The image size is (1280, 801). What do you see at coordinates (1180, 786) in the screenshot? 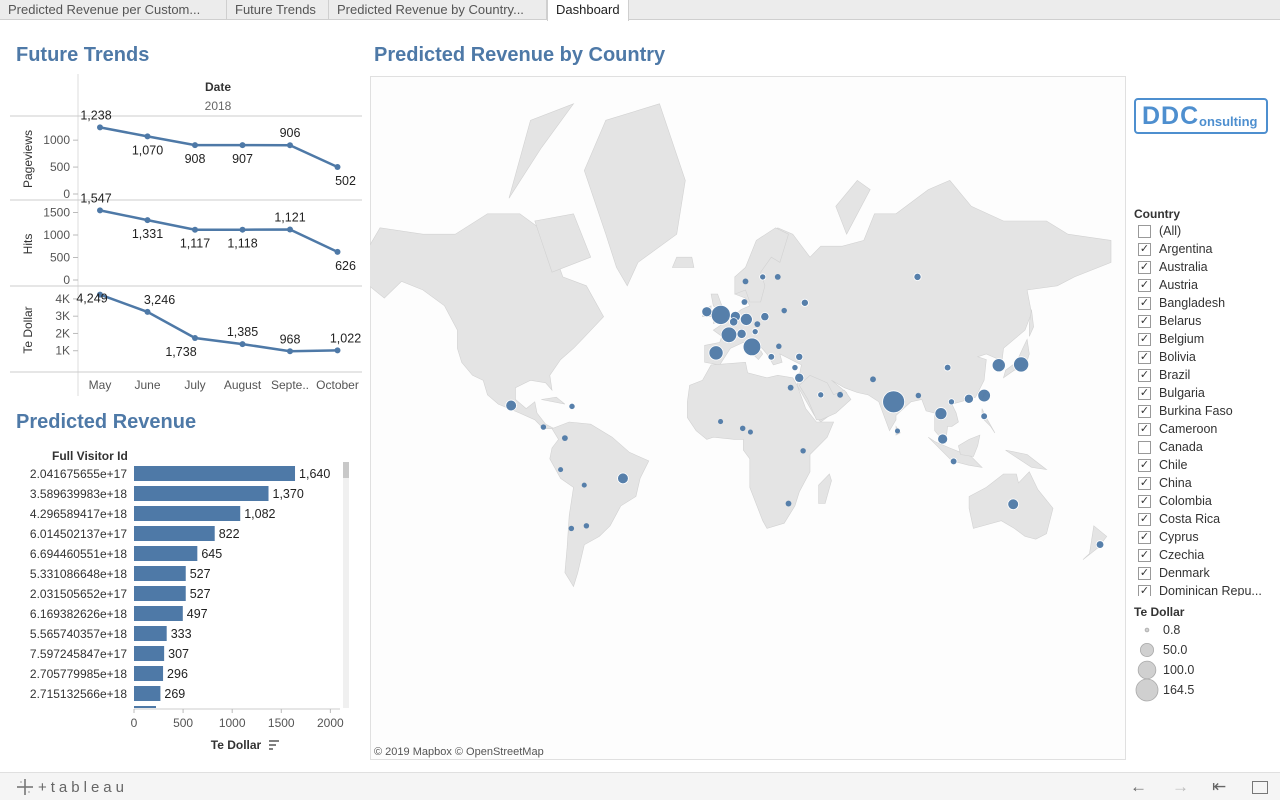
I see `redo-icon: →` at bounding box center [1180, 786].